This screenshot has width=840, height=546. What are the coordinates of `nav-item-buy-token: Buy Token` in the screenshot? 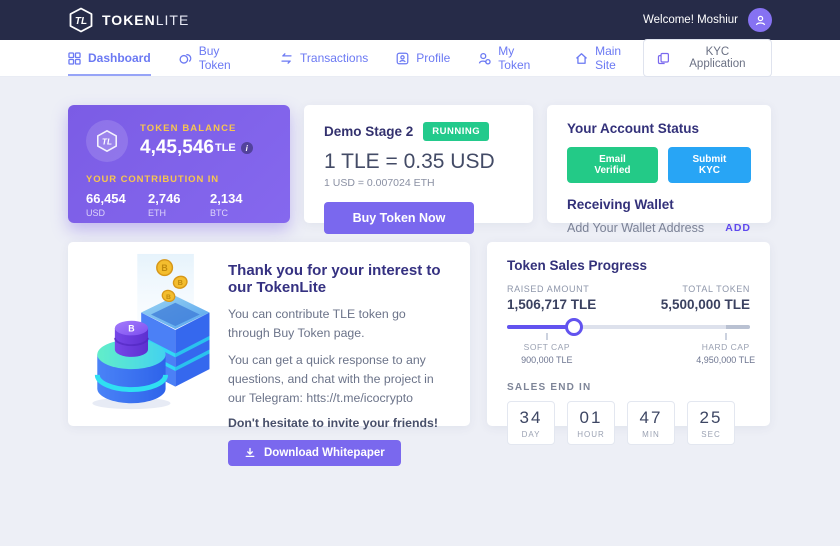 It's located at (215, 58).